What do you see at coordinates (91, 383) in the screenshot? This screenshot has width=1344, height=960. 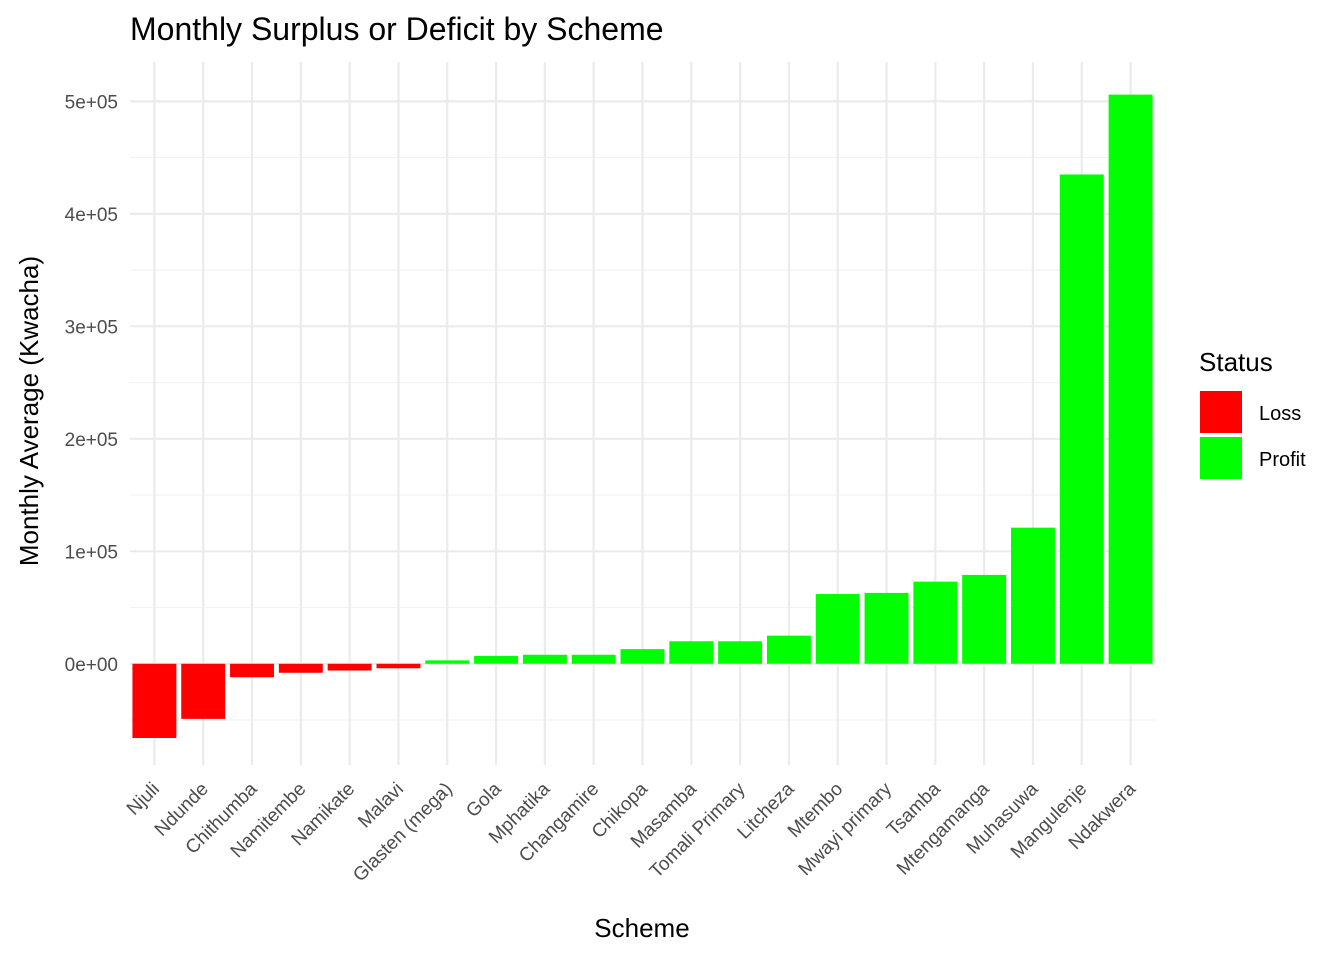 I see `y-axis: 0e+00 1e+05 2e+05 3e+05 4e+05 5e+05` at bounding box center [91, 383].